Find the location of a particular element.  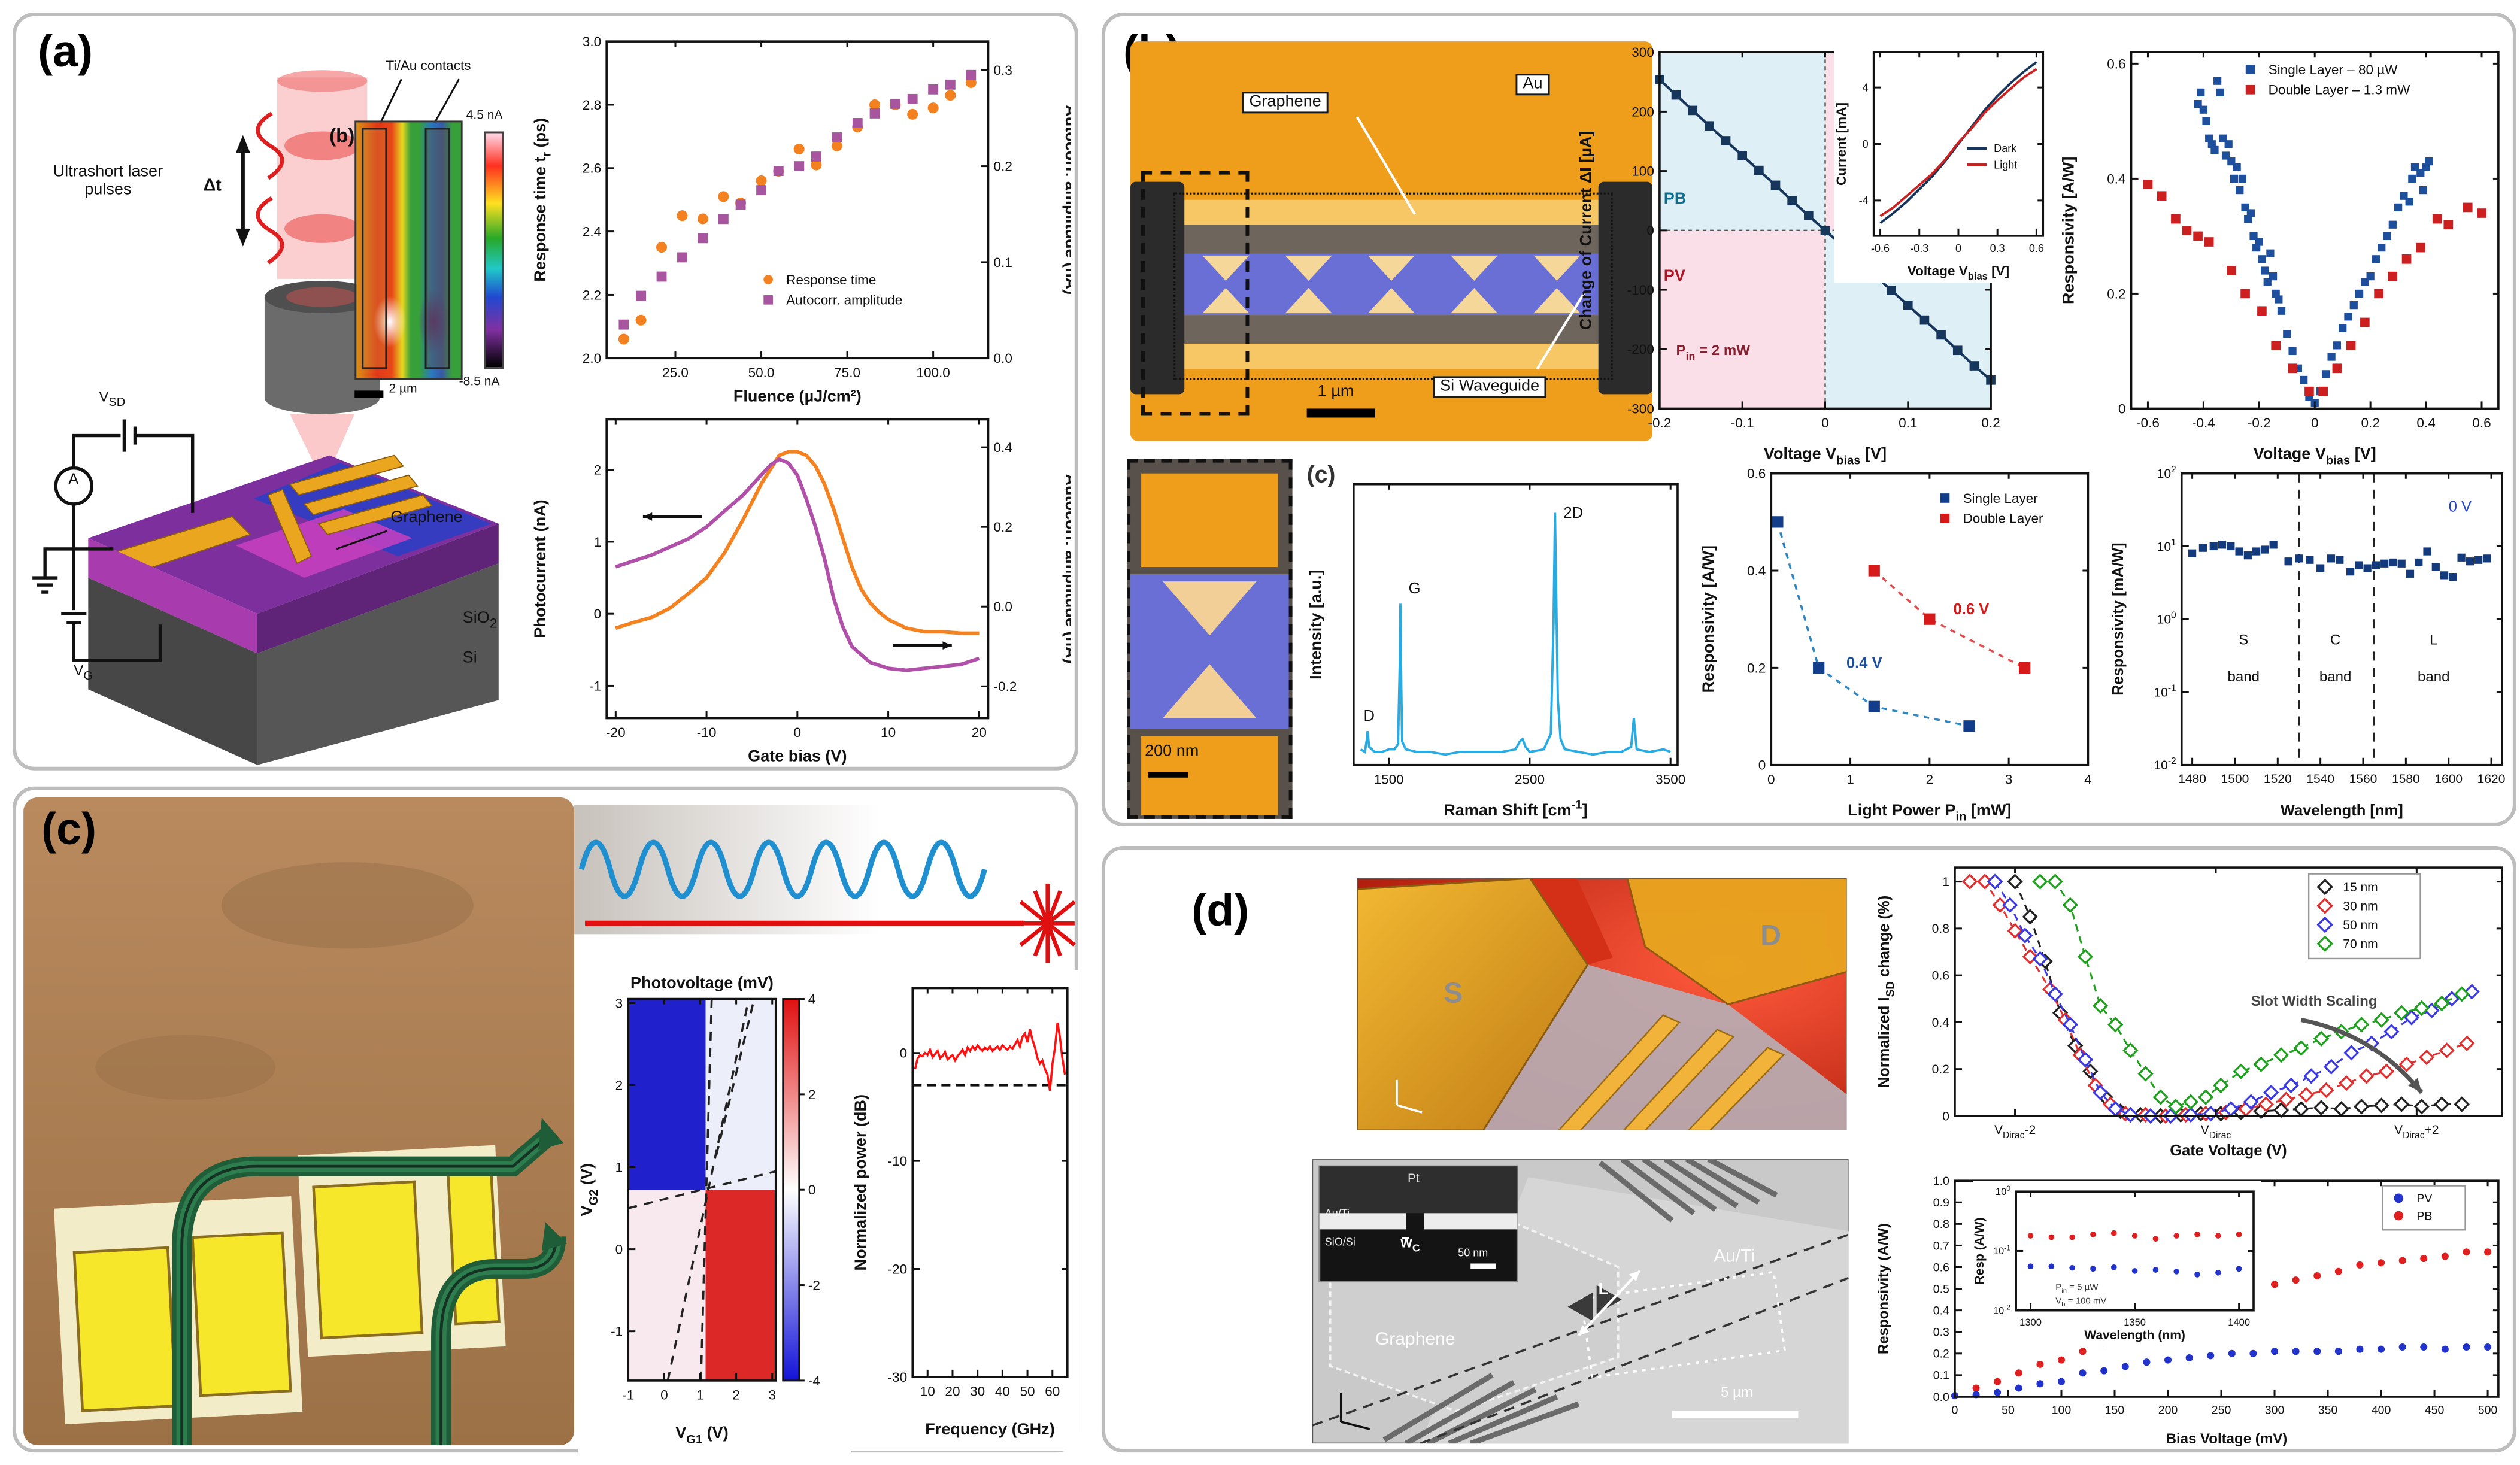

svg-text: 200 is located at coordinates (1643, 111).